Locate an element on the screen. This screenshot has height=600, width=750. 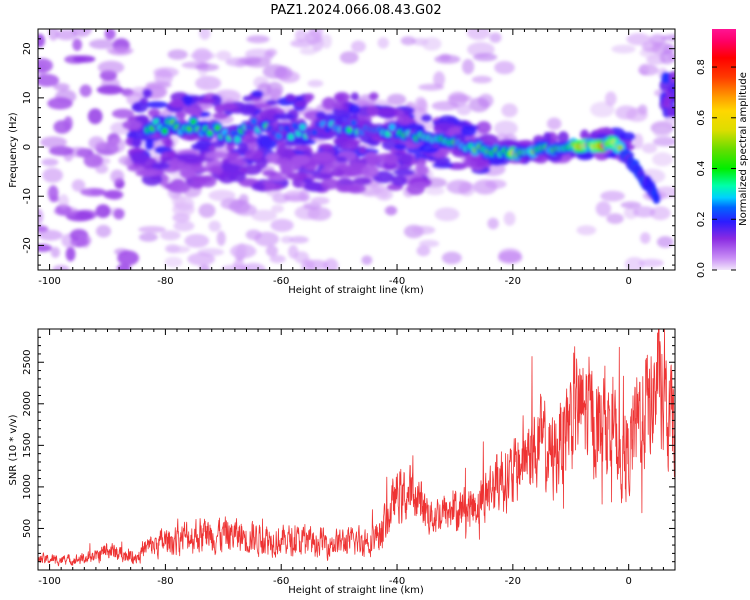
y-tick-label: 1500 is located at coordinates (27, 445).